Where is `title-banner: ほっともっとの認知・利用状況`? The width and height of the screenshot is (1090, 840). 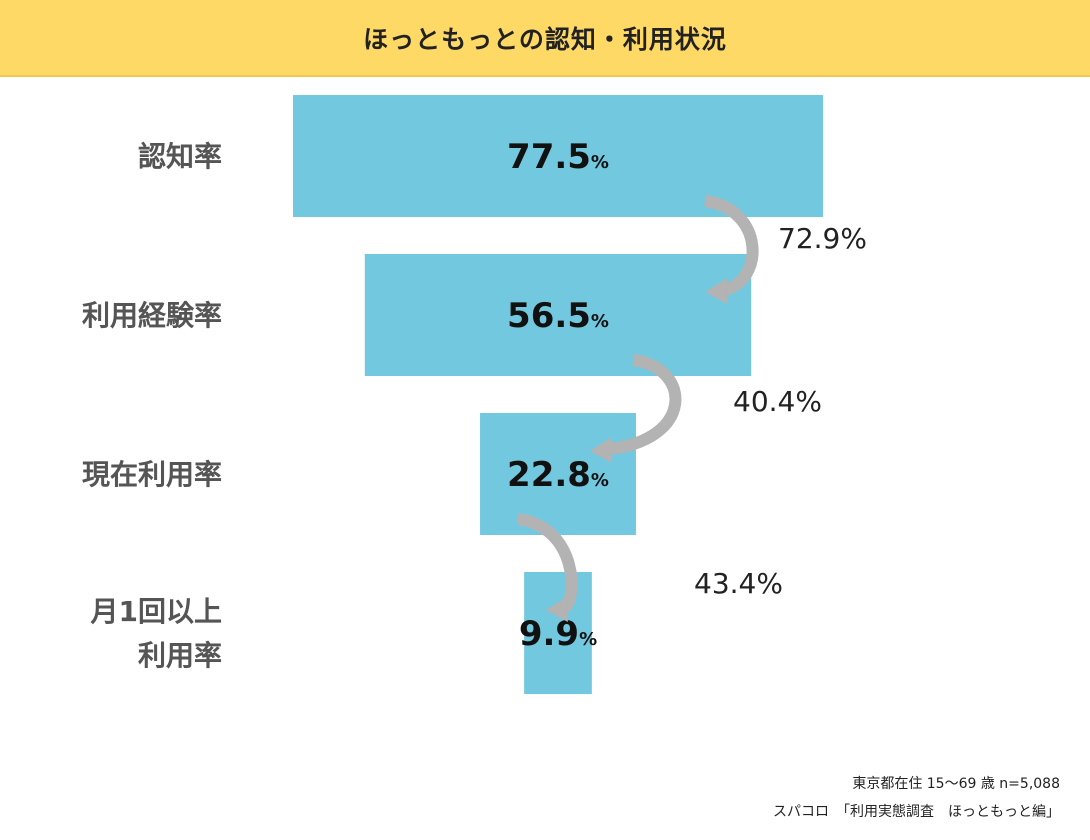 title-banner: ほっともっとの認知・利用状況 is located at coordinates (545, 38).